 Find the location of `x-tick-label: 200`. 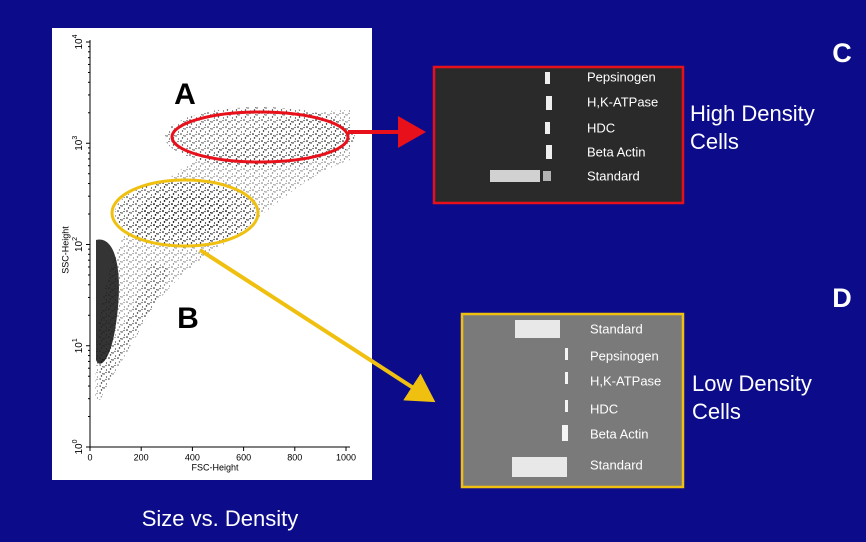

x-tick-label: 200 is located at coordinates (141, 457).